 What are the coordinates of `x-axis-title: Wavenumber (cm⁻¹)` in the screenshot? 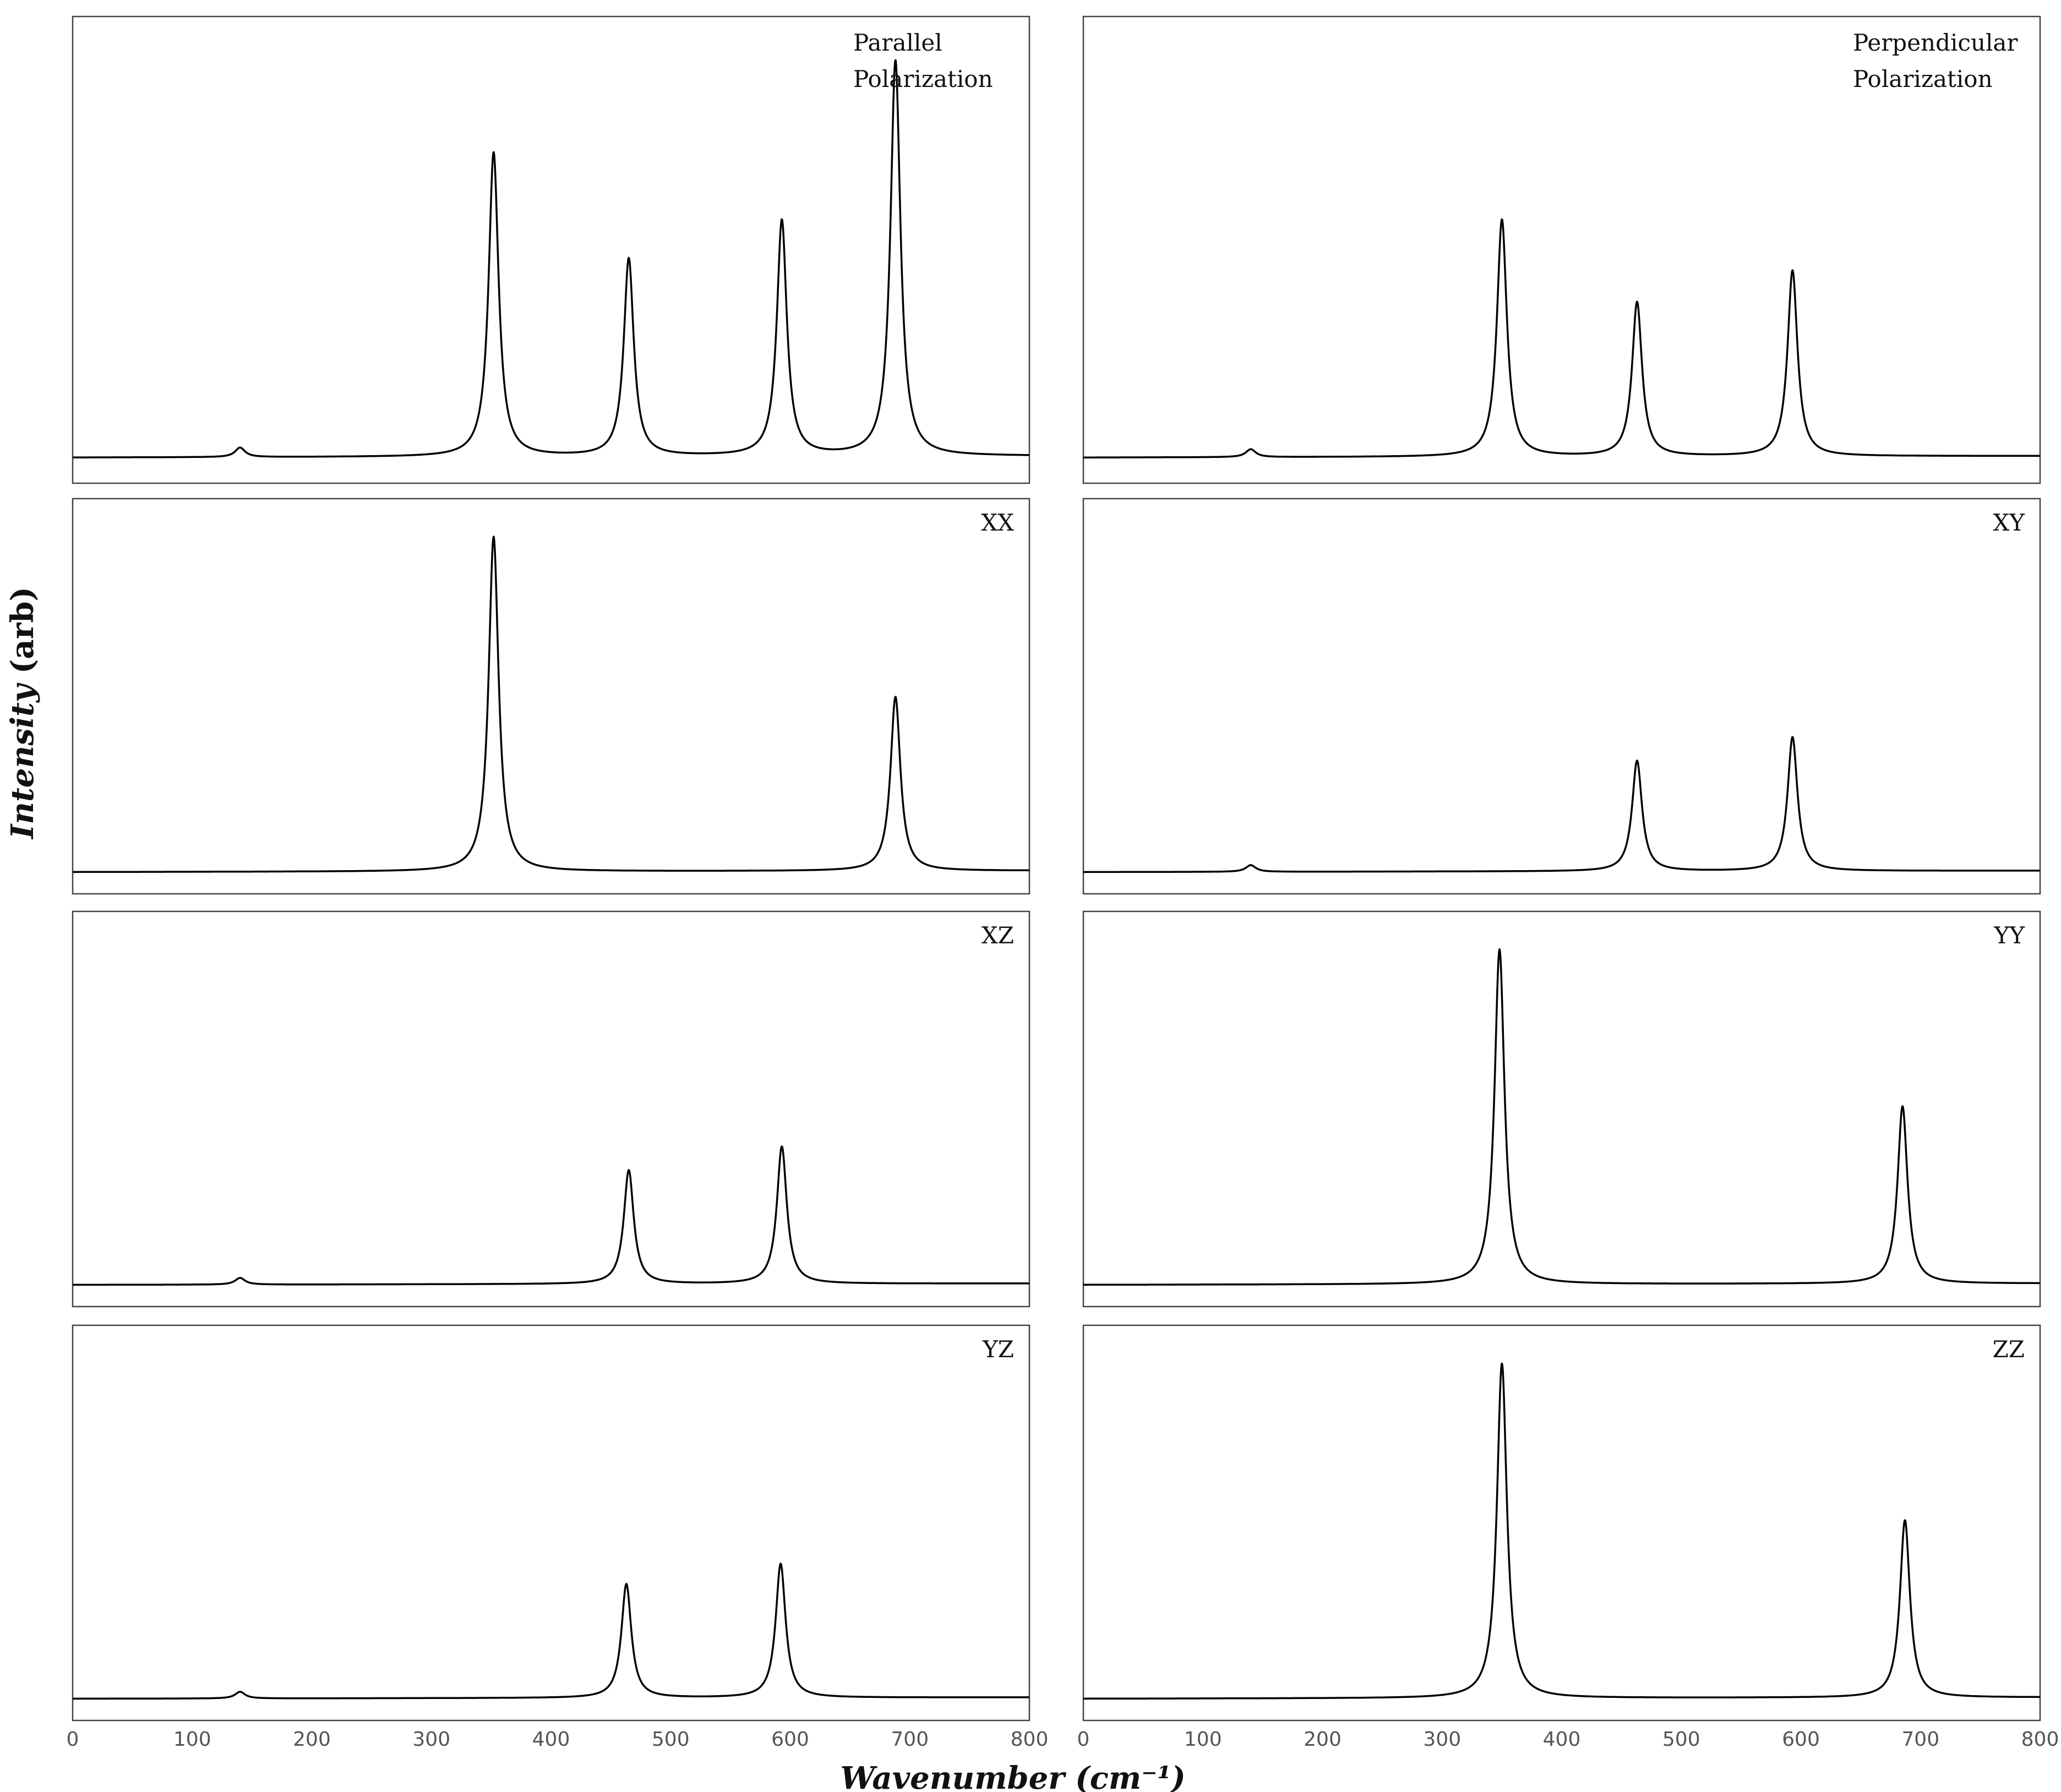 It's located at (1012, 1776).